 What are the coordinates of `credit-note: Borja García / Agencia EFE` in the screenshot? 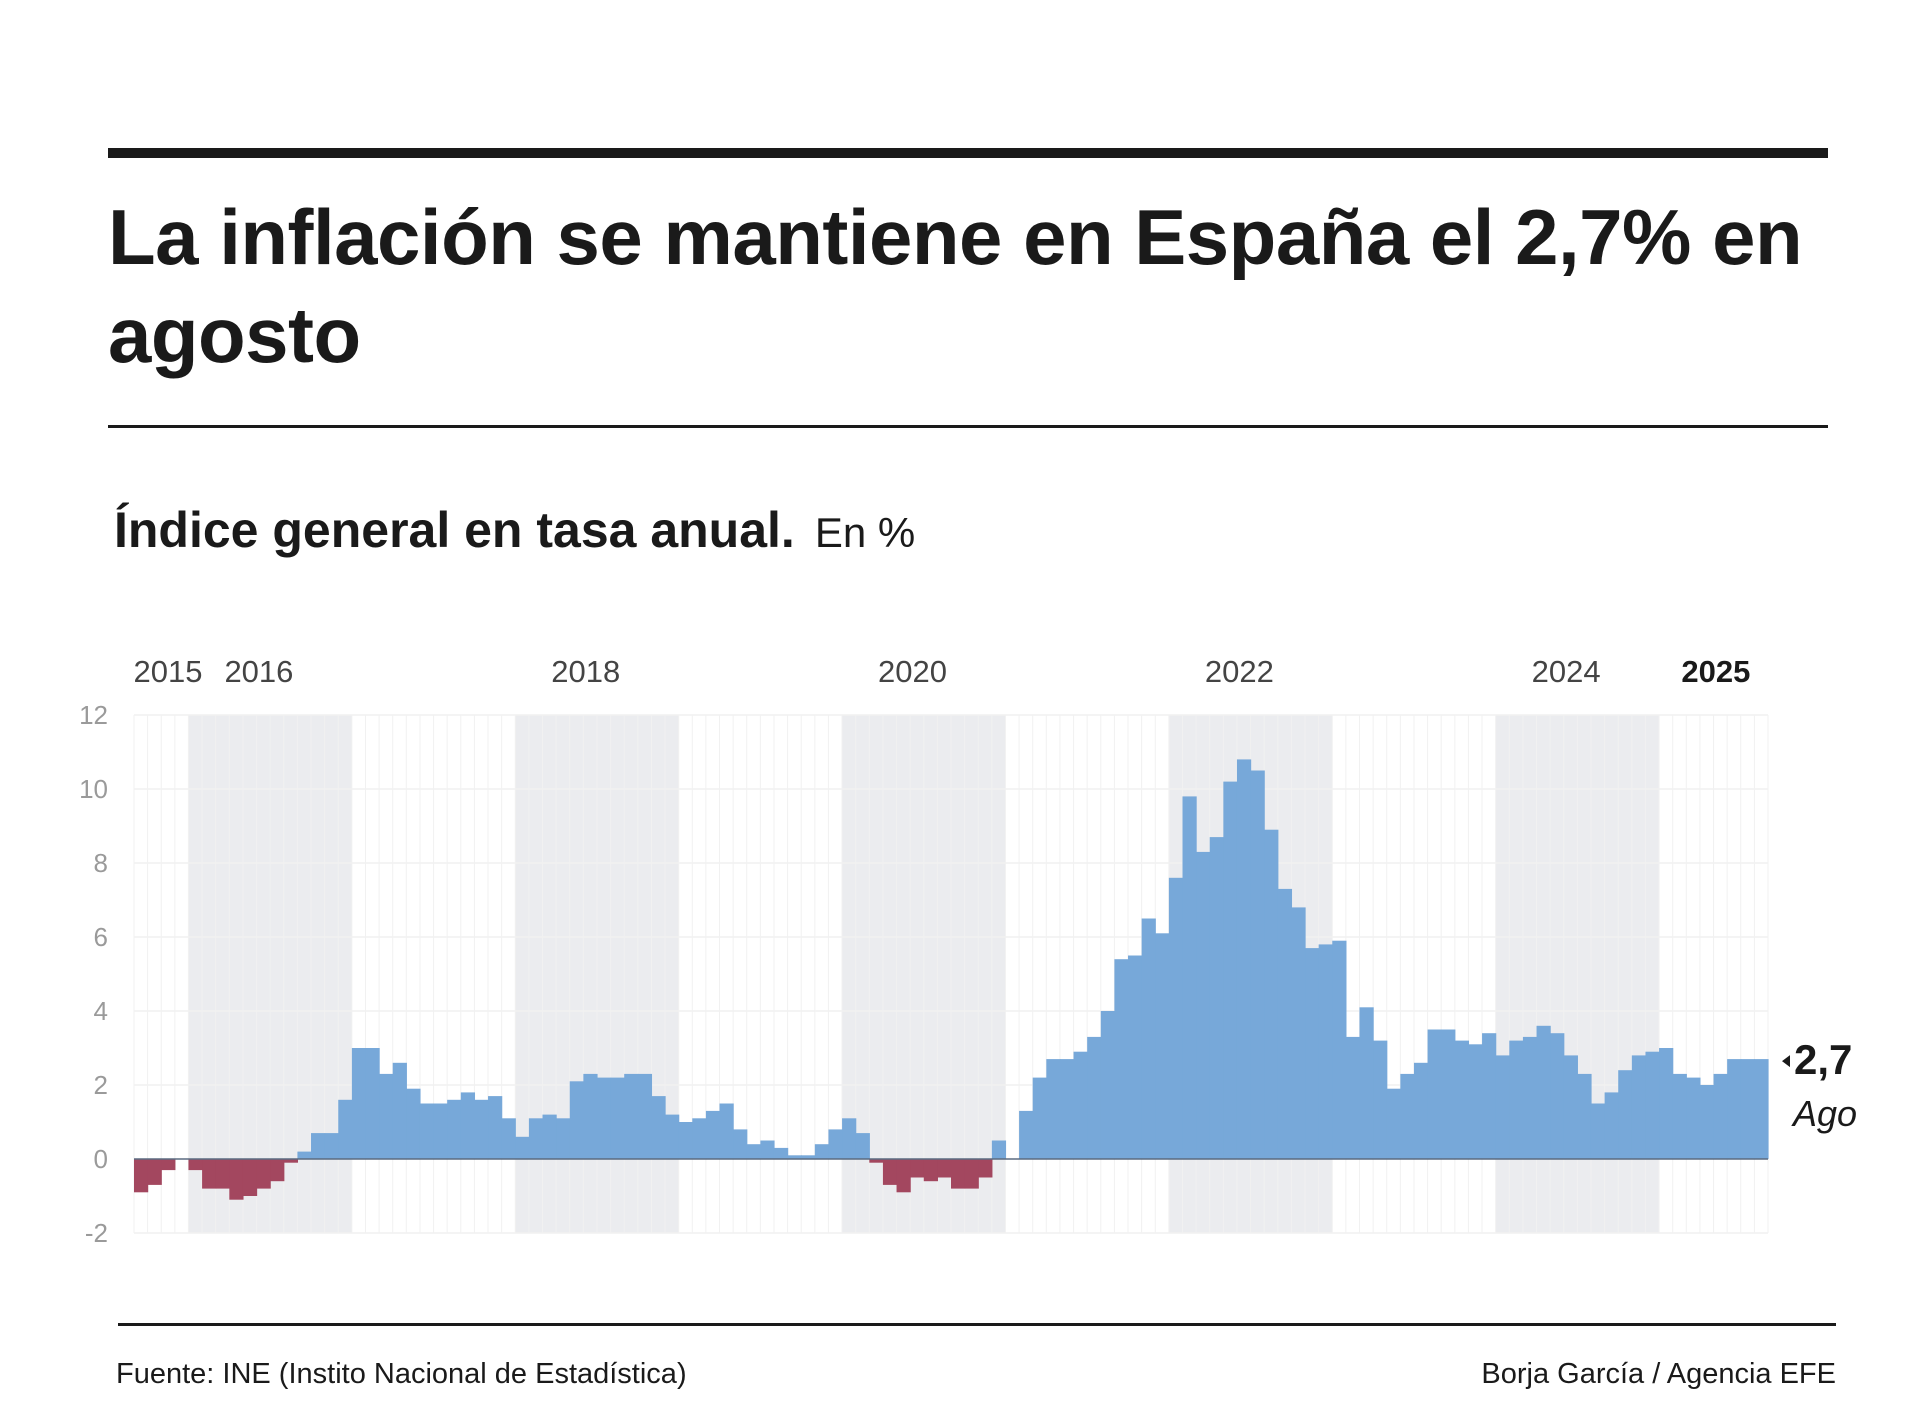 It's located at (1658, 1374).